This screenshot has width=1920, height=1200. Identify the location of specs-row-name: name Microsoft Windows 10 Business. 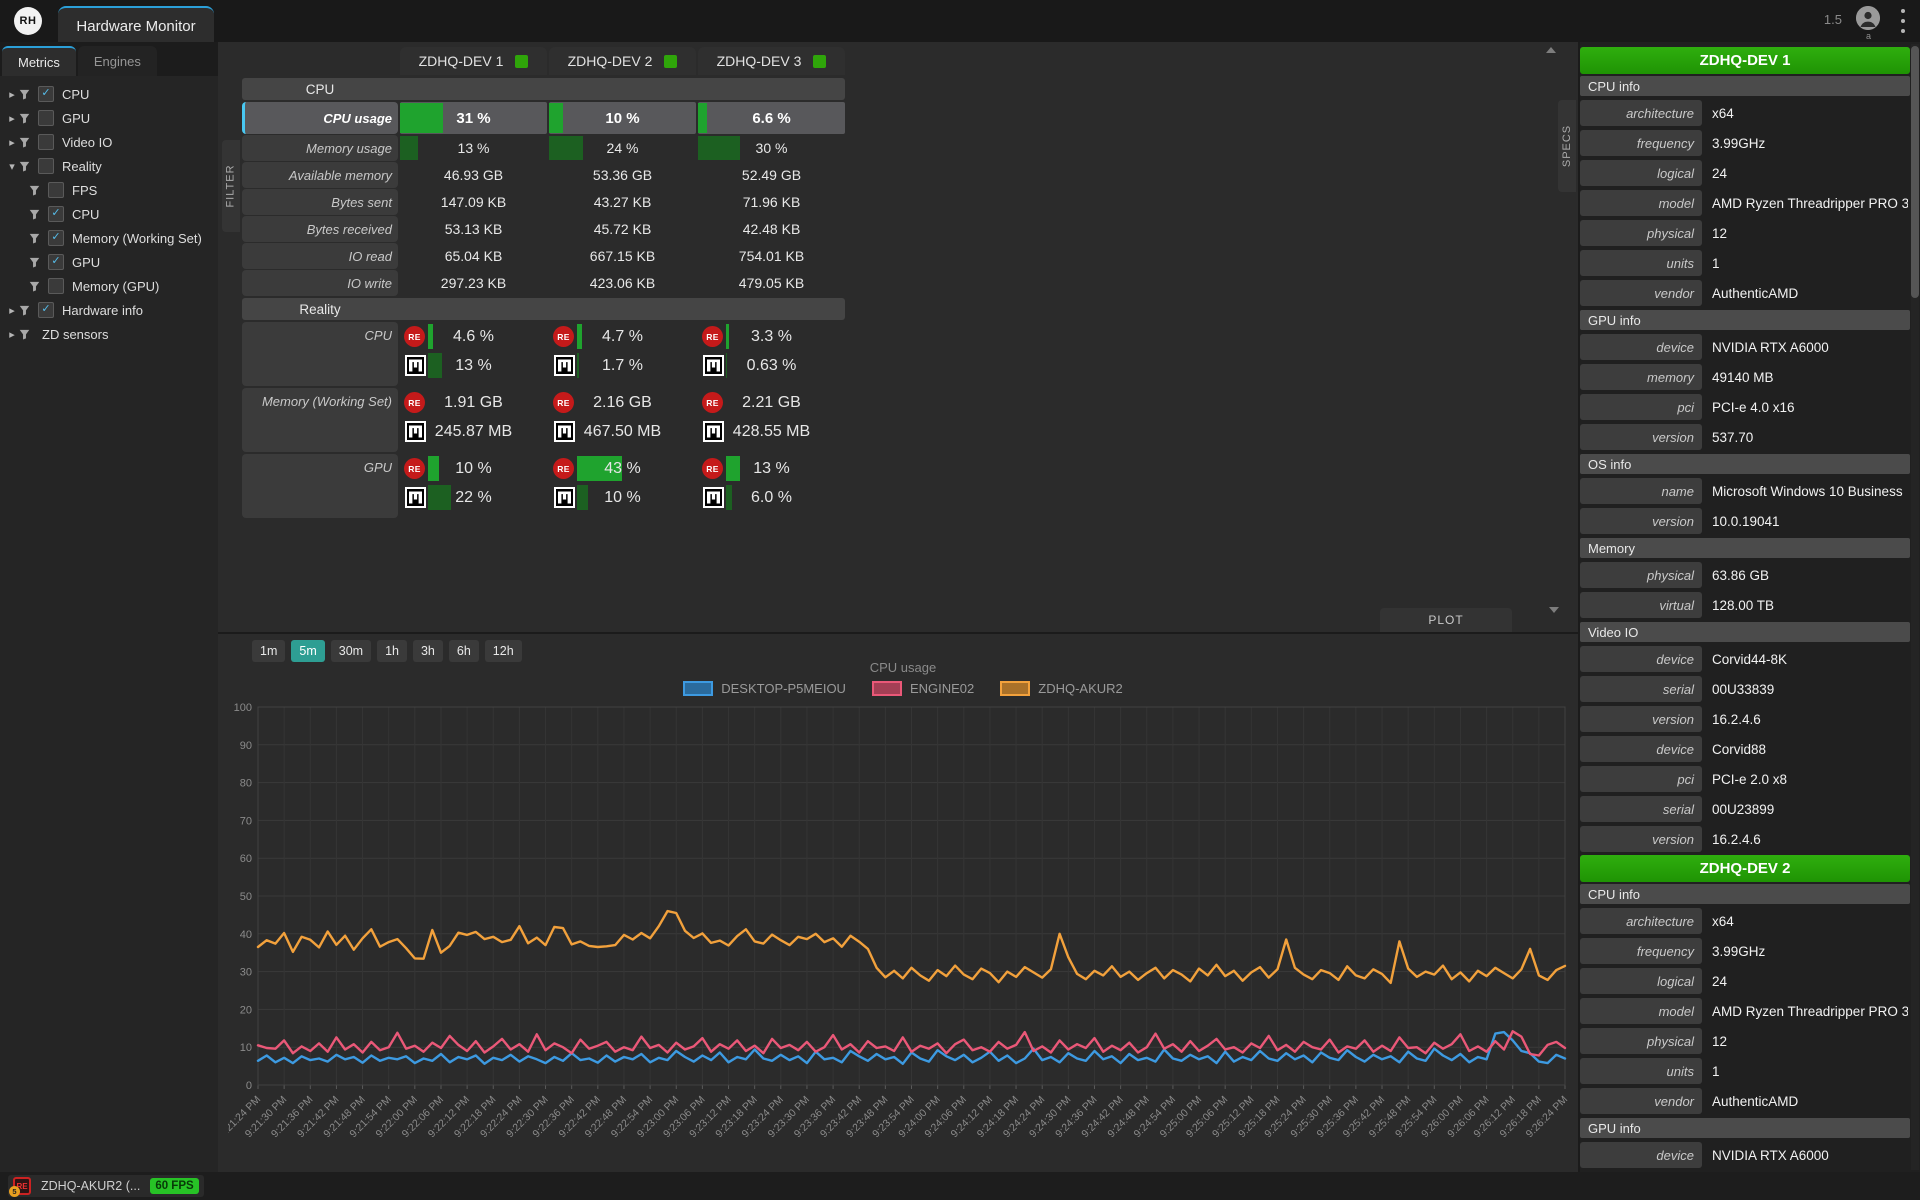
(1745, 491).